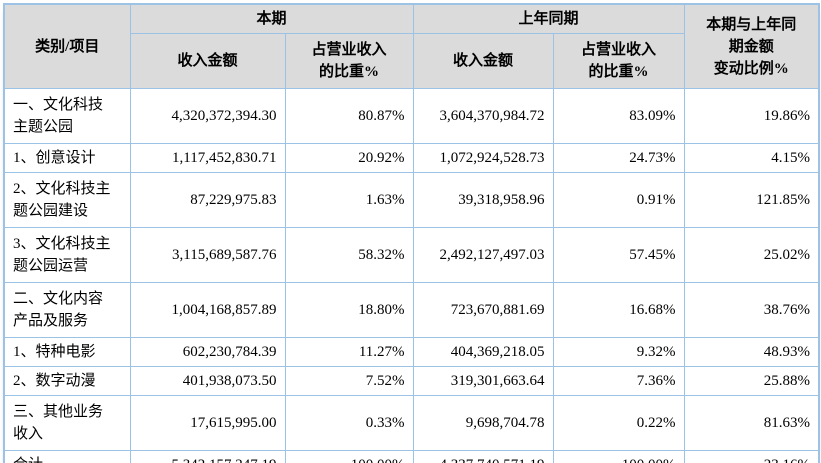 This screenshot has width=821, height=463. Describe the element at coordinates (349, 116) in the screenshot. I see `cell-current-ratio: 80.87%` at that location.